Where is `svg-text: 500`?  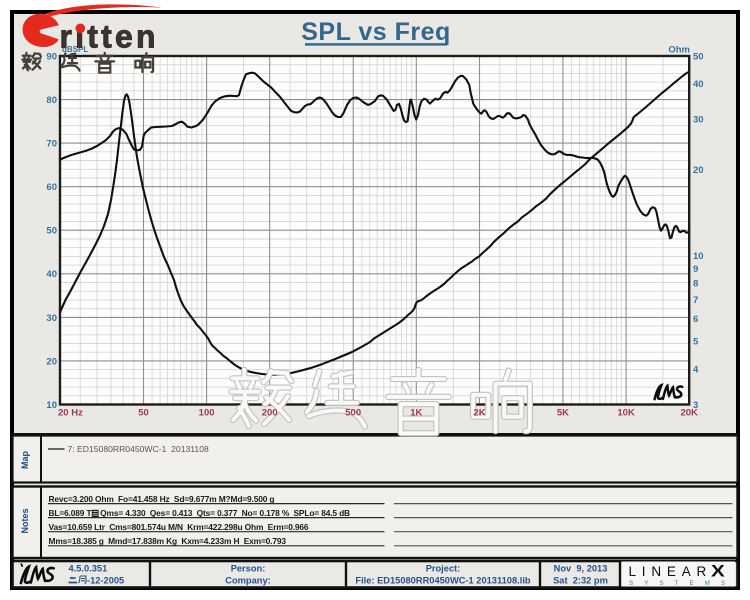
svg-text: 500 is located at coordinates (353, 413).